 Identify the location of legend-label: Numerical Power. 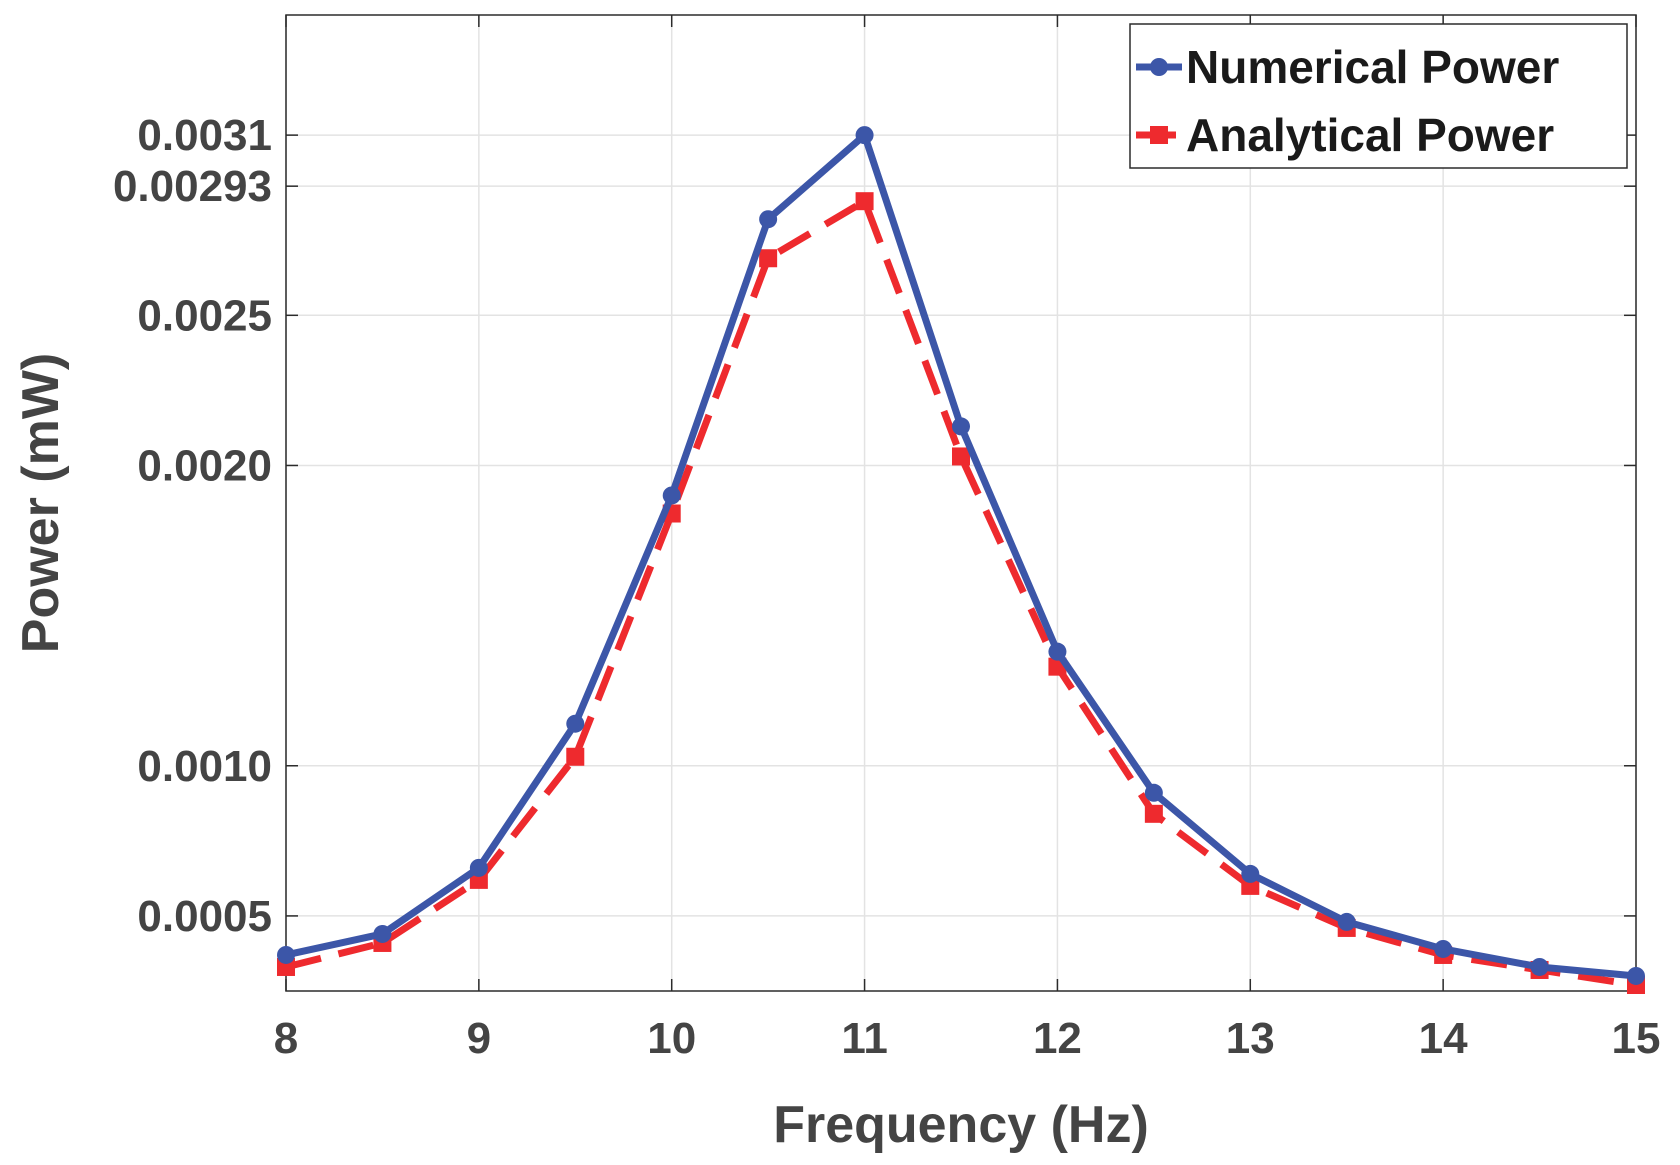
(1372, 67).